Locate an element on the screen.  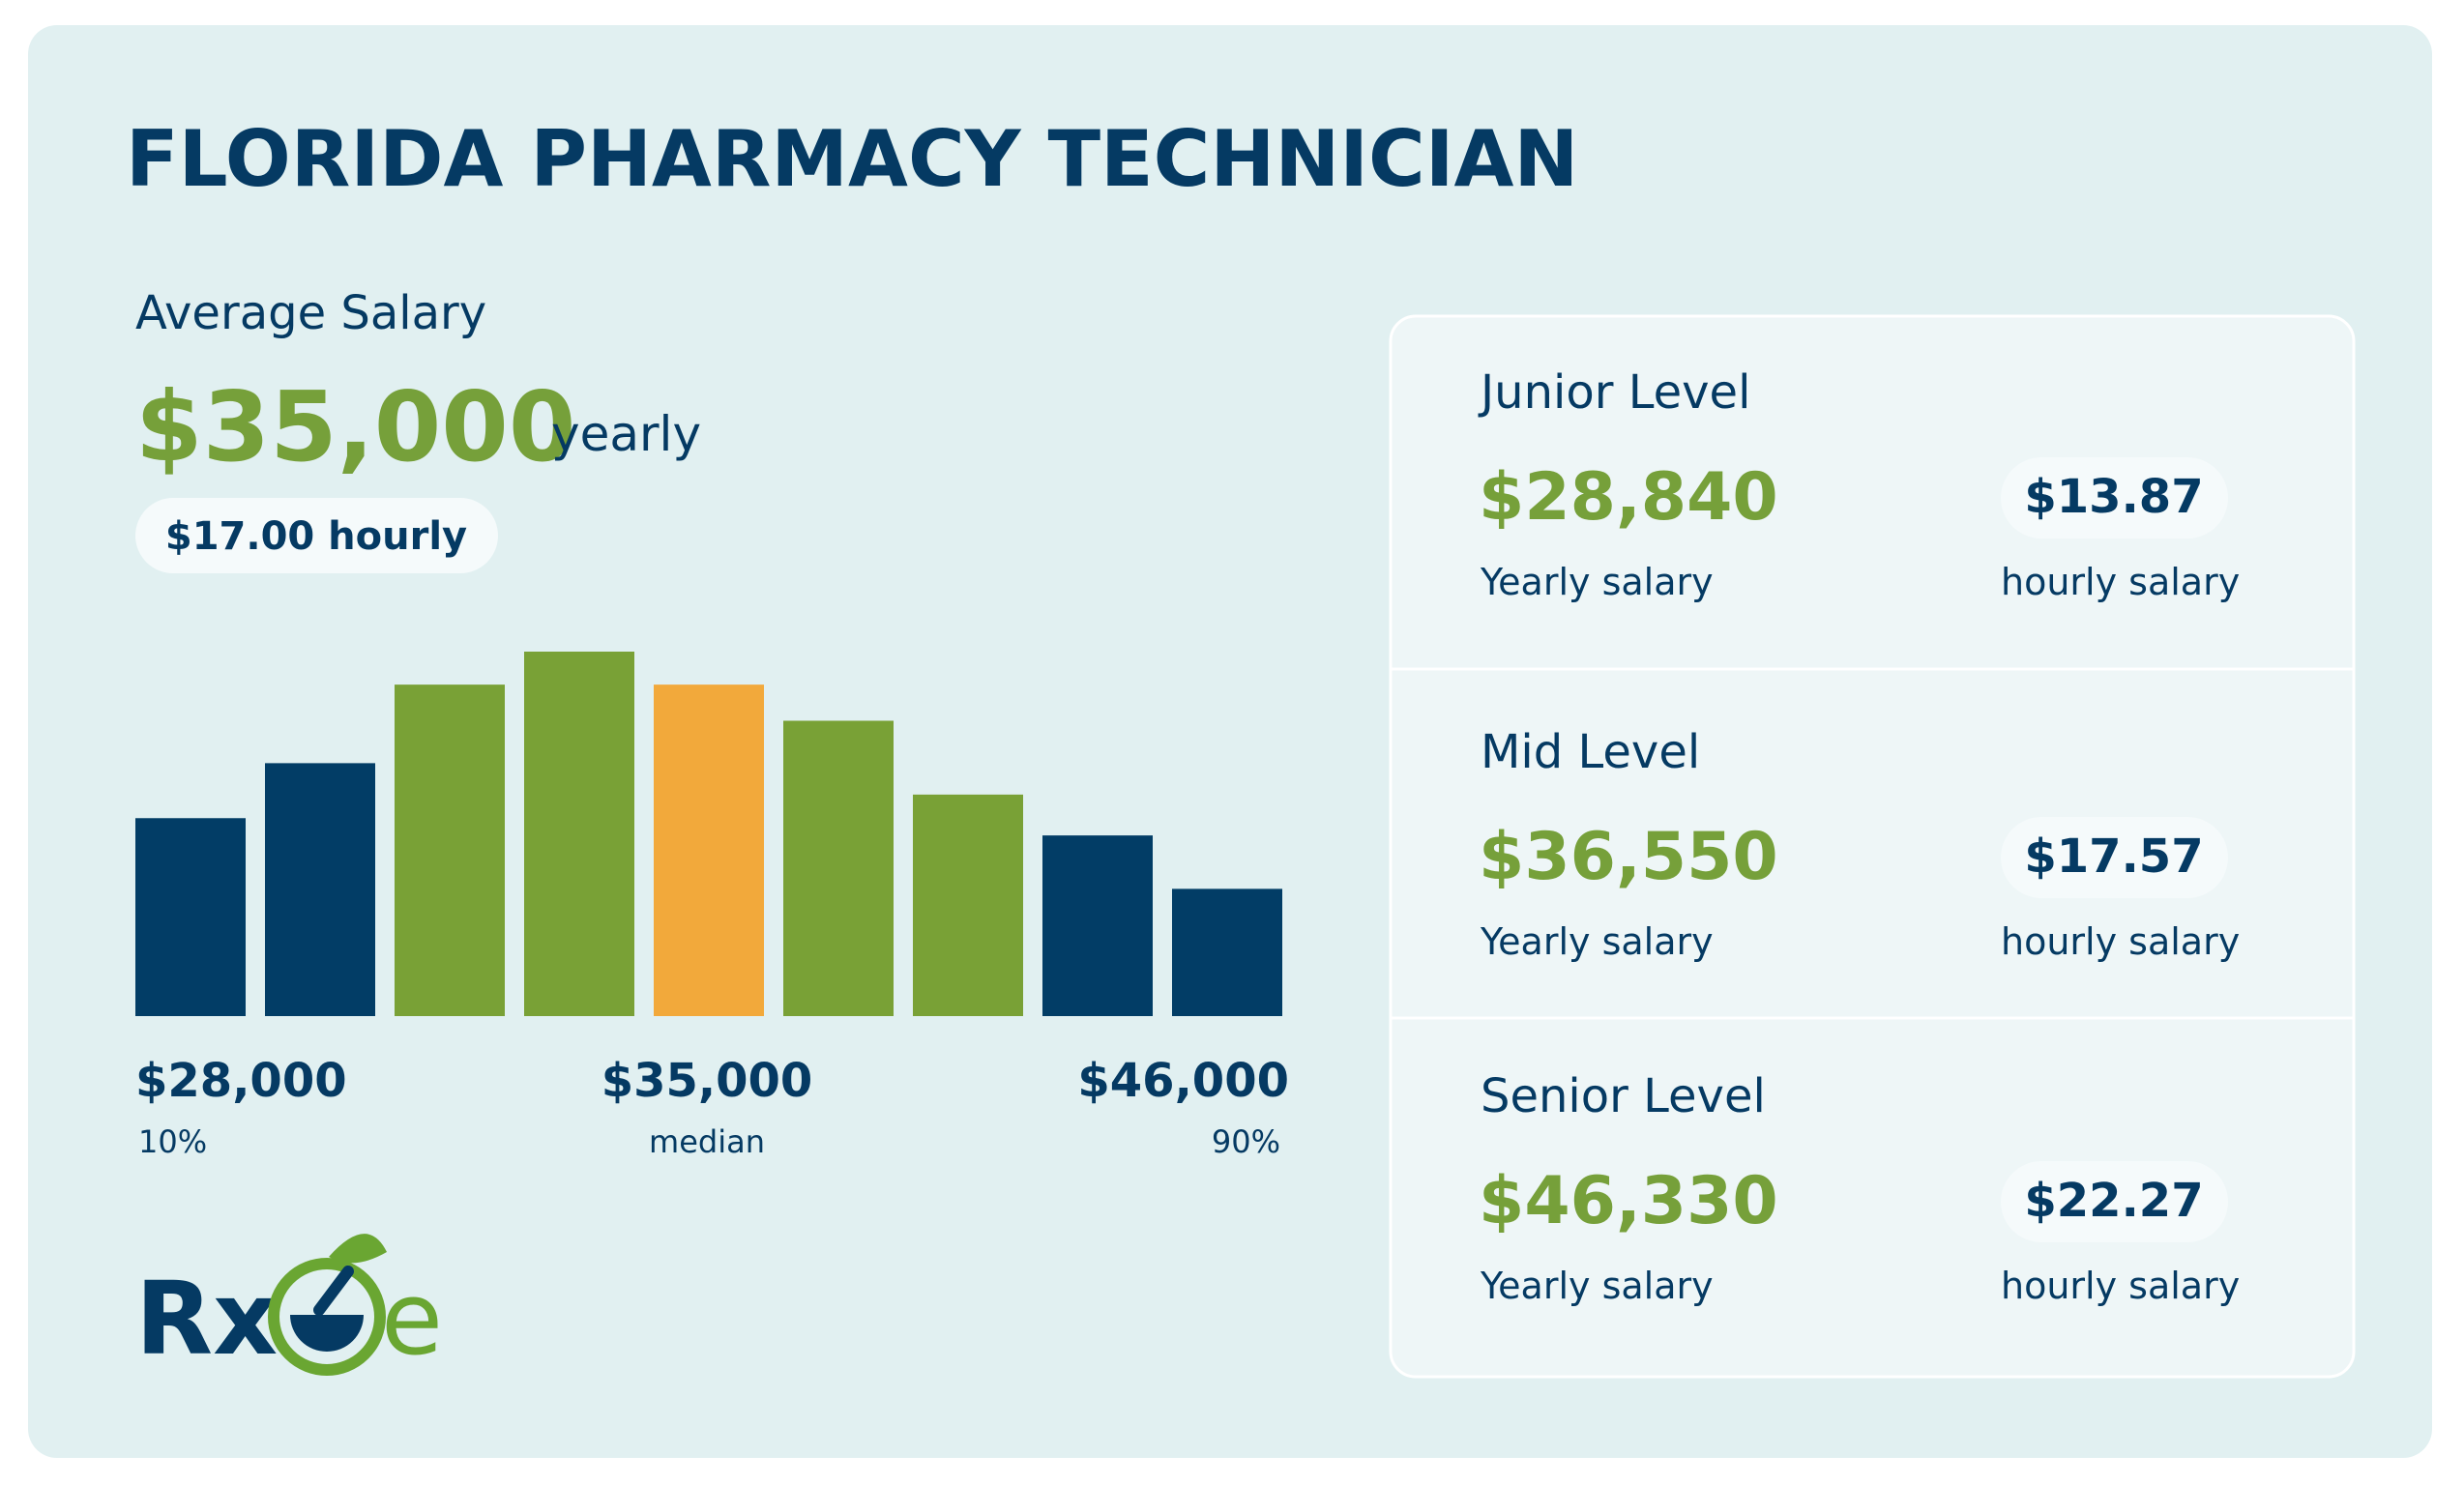
average-label: Average Salary is located at coordinates (311, 313).